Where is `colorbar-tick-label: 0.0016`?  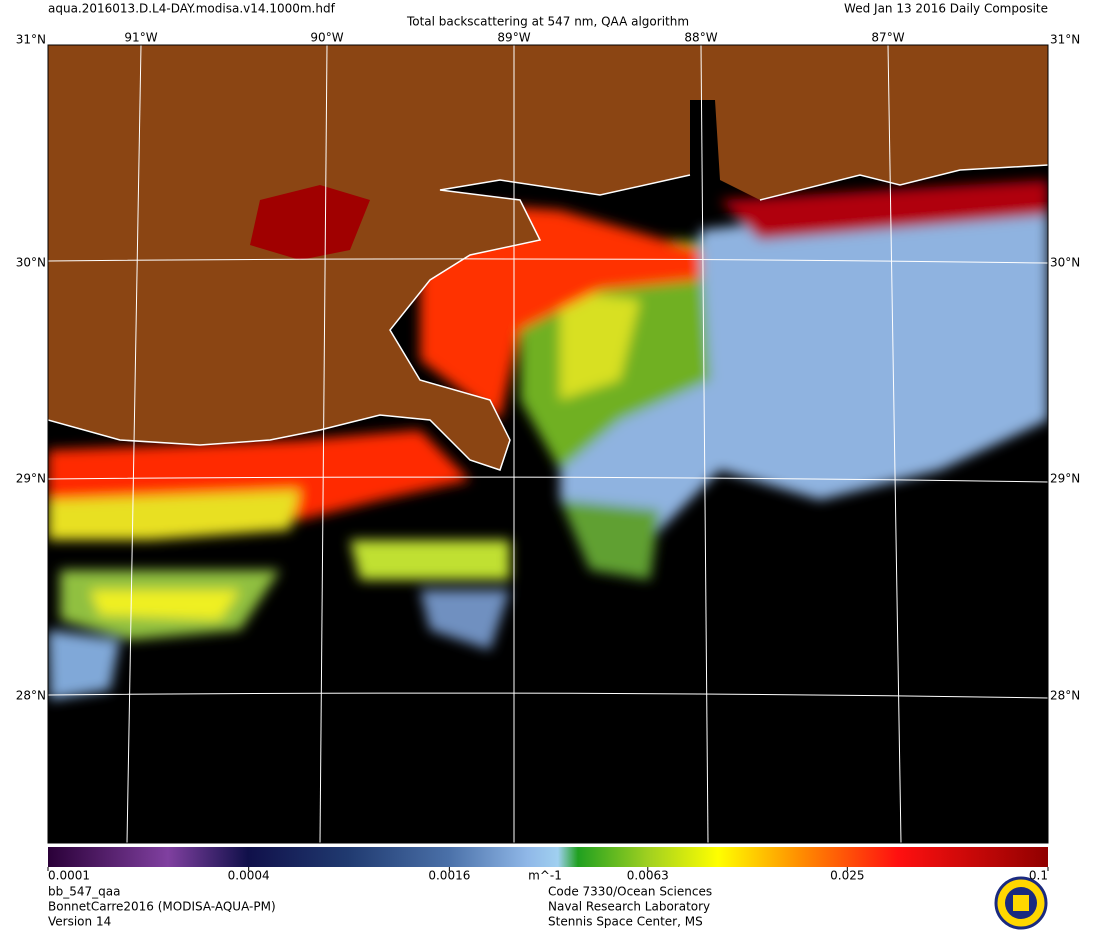
colorbar-tick-label: 0.0016 is located at coordinates (449, 876).